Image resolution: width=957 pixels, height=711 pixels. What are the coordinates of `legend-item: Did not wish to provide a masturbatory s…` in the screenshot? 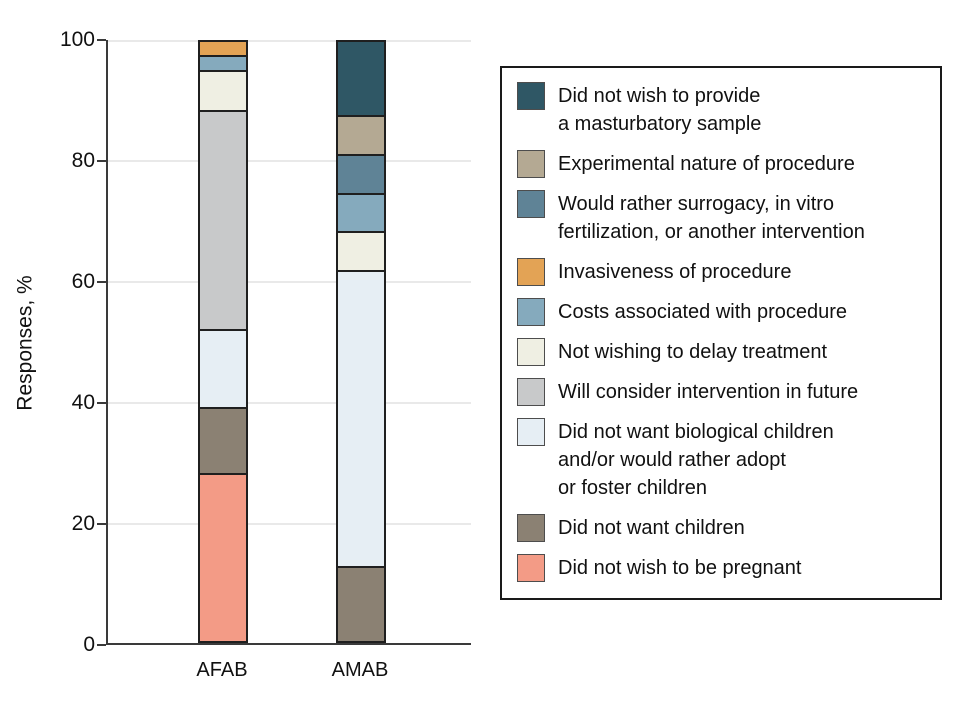 It's located at (720, 110).